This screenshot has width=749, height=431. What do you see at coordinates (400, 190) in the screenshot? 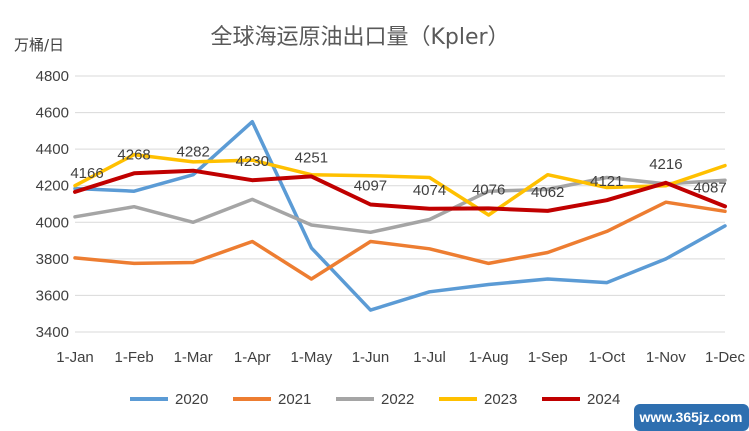
I see `series-line-2024` at bounding box center [400, 190].